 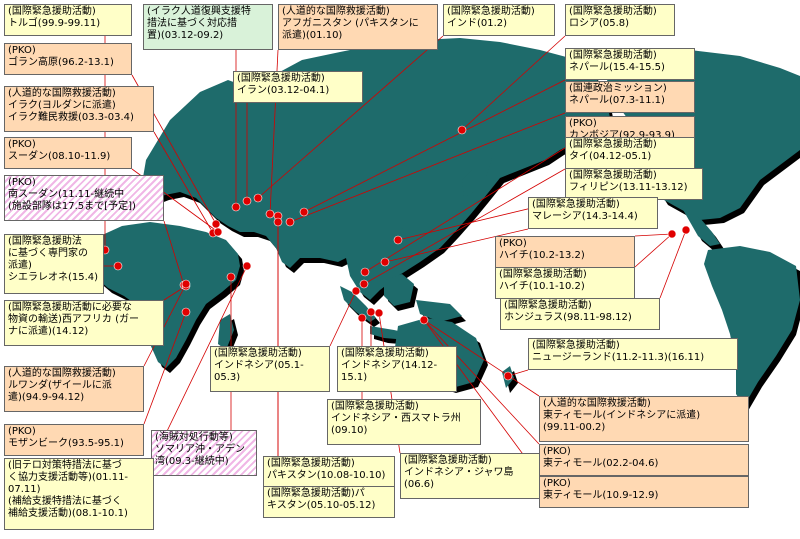 What do you see at coordinates (45, 241) in the screenshot?
I see `mission-category: (国際緊急援助法` at bounding box center [45, 241].